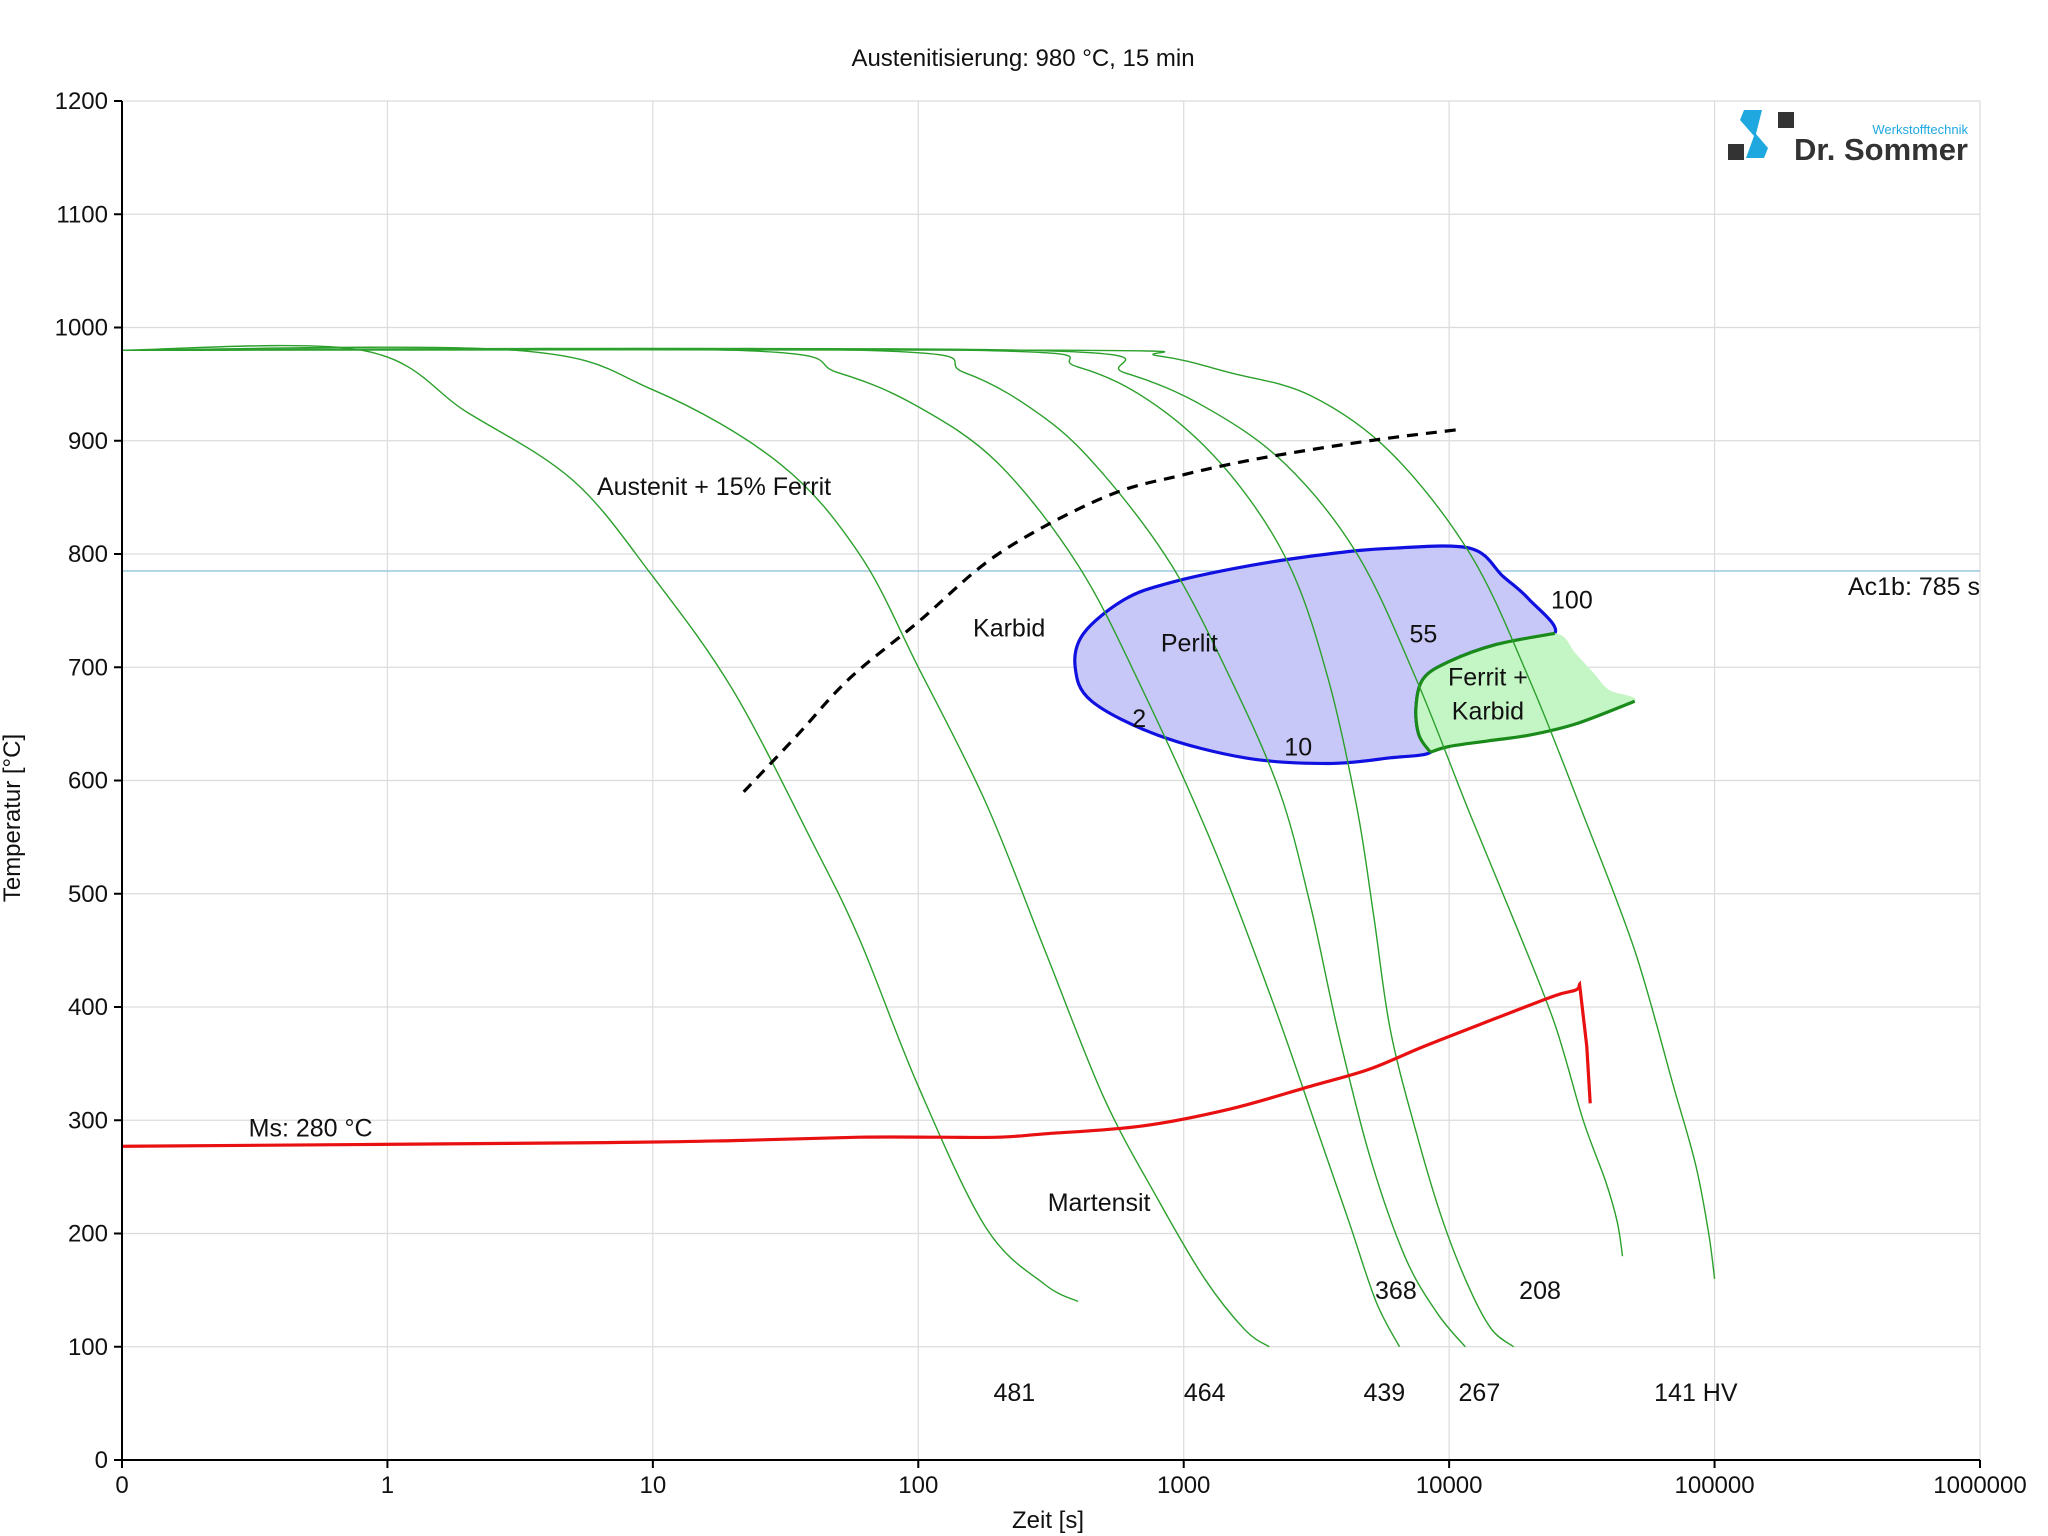 The height and width of the screenshot is (1536, 2048). Describe the element at coordinates (1696, 1393) in the screenshot. I see `hardness-label: 141 HV` at that location.